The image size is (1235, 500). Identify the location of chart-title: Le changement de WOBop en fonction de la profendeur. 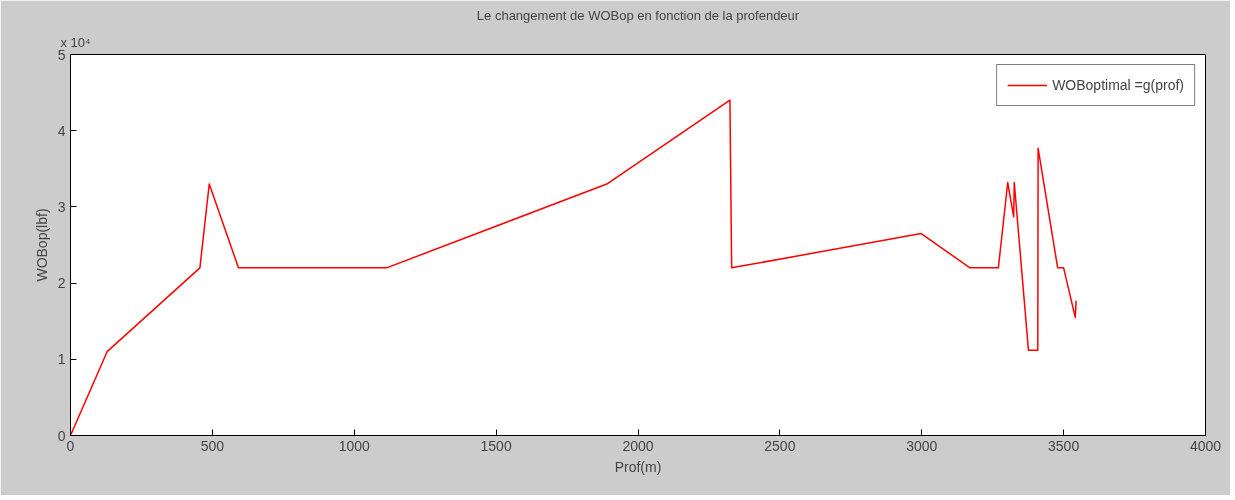
(638, 15).